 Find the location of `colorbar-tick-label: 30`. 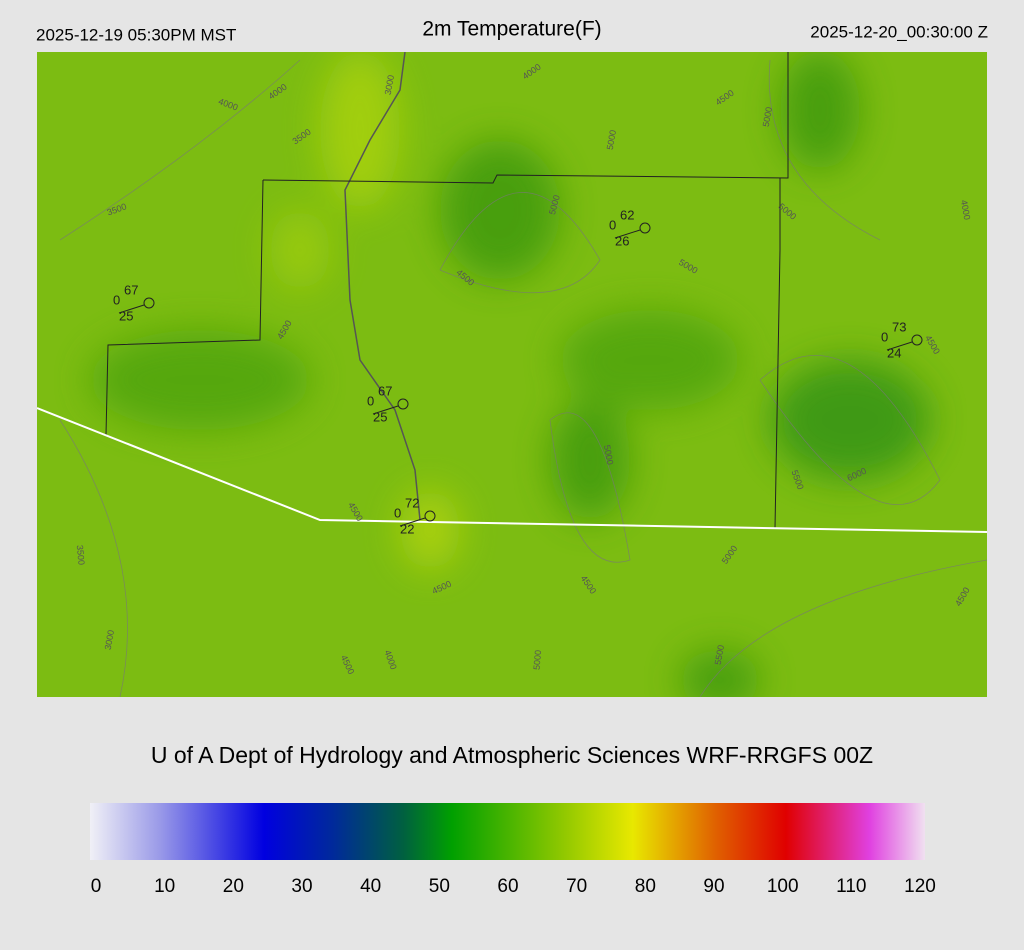

colorbar-tick-label: 30 is located at coordinates (301, 886).